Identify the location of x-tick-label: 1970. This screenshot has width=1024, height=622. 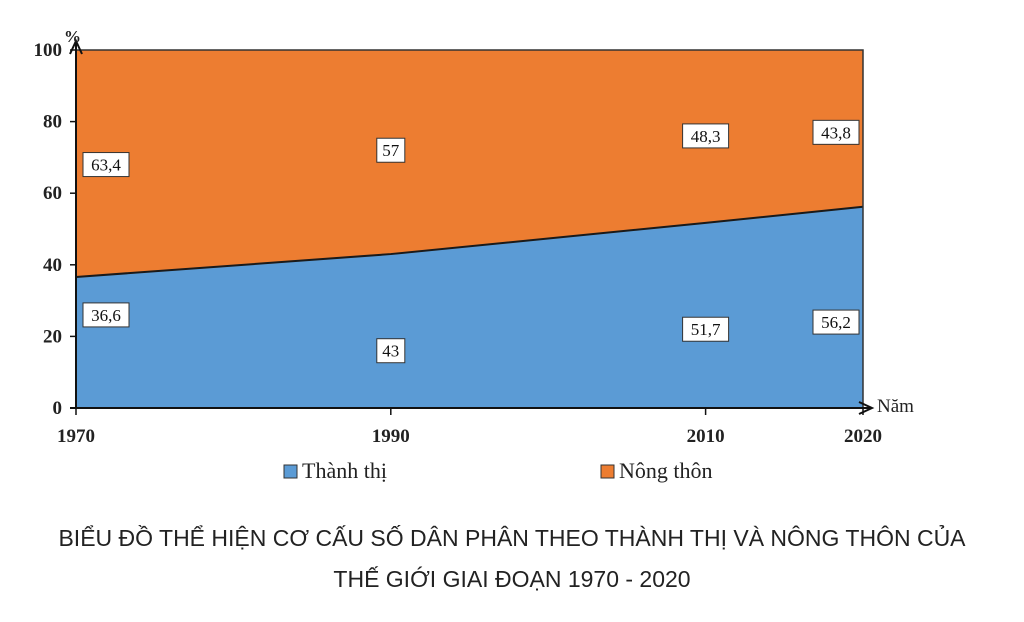
(76, 436).